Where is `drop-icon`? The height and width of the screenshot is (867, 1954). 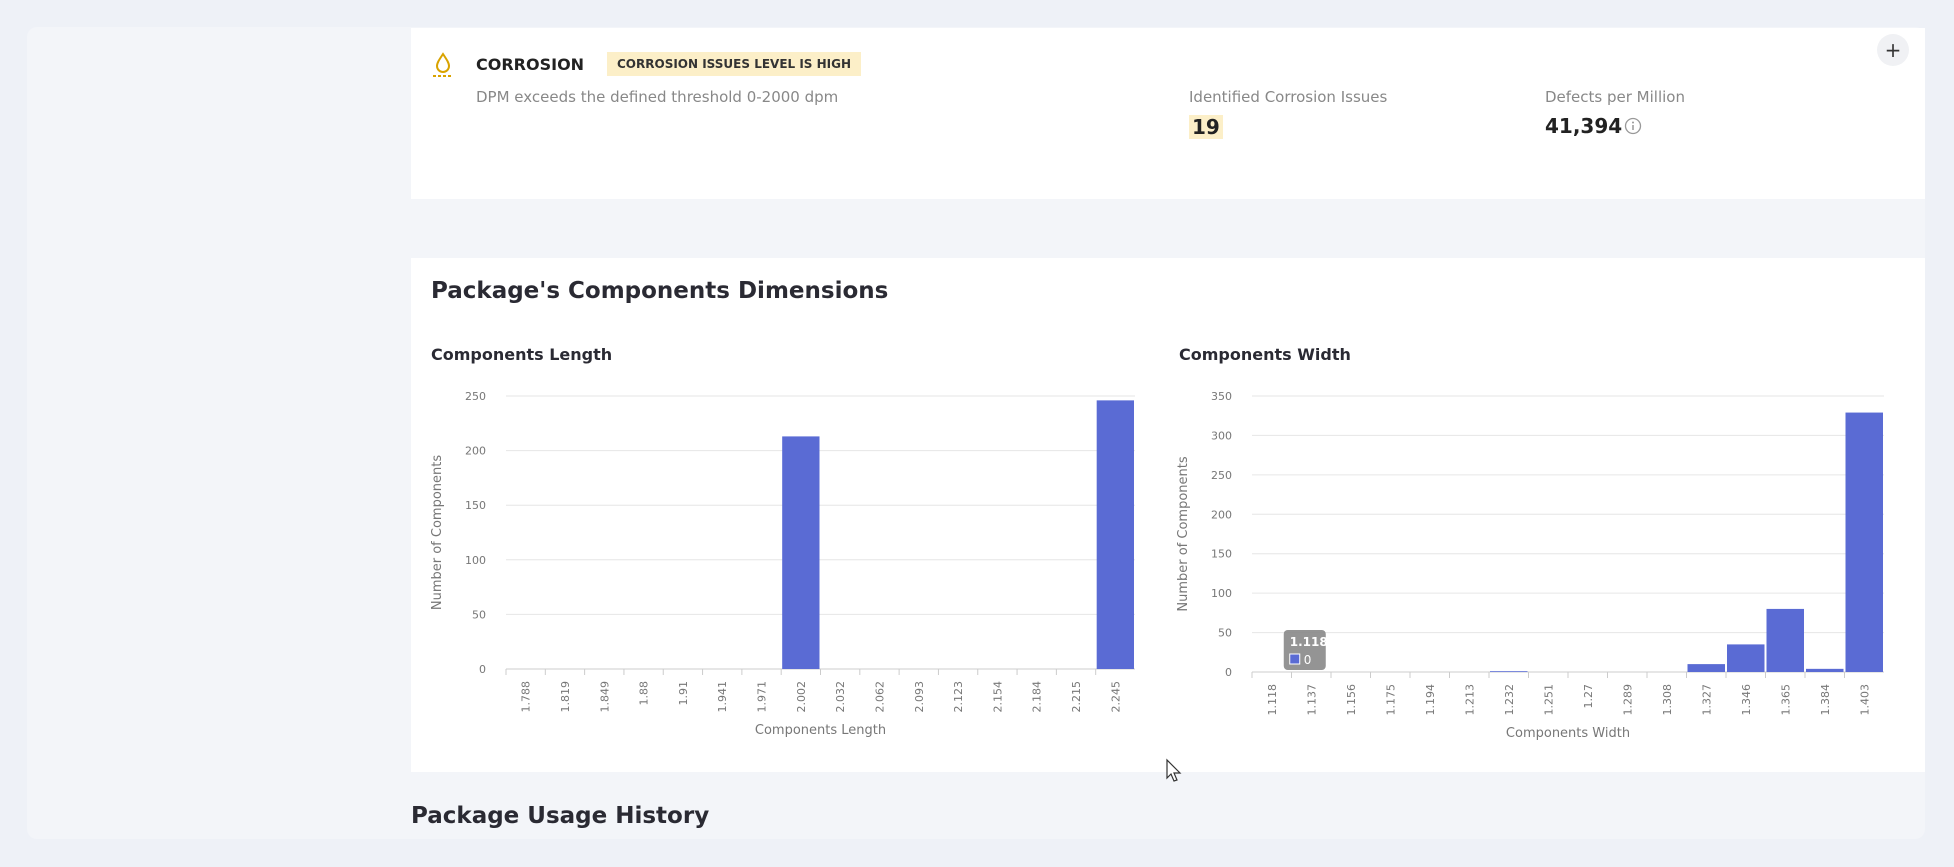 drop-icon is located at coordinates (443, 64).